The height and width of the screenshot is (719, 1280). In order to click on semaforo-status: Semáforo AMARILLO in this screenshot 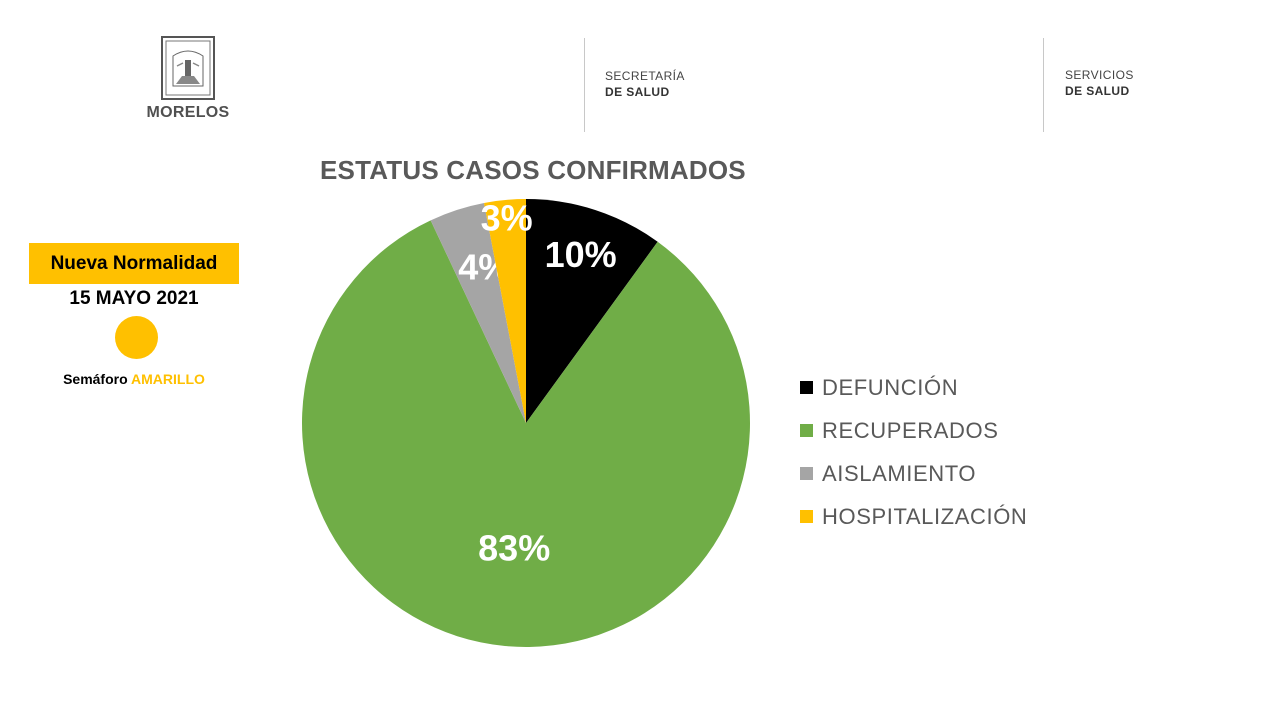, I will do `click(134, 379)`.